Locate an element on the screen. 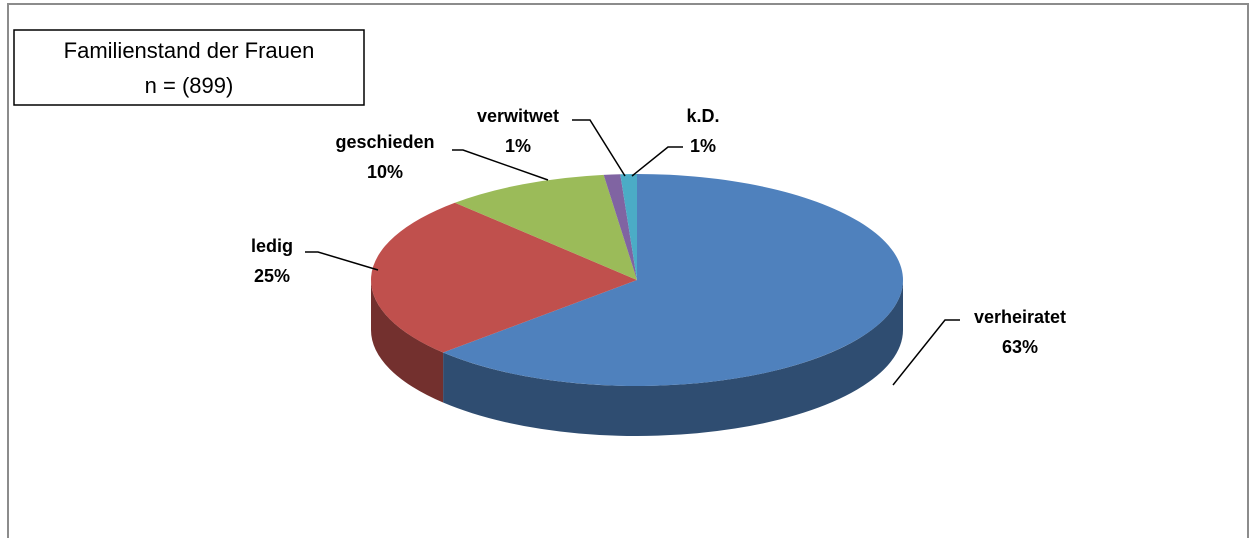  title-box is located at coordinates (189, 67).